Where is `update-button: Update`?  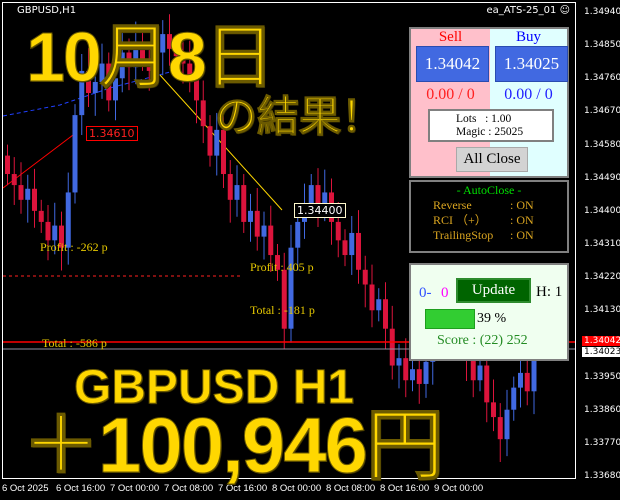 update-button: Update is located at coordinates (493, 290).